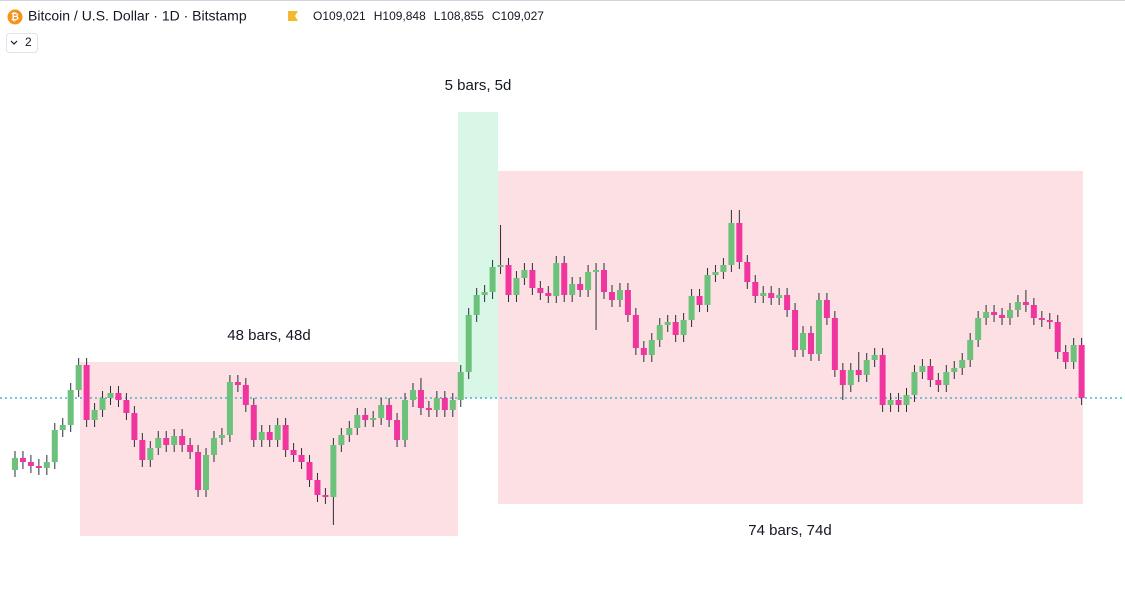 The image size is (1125, 601). Describe the element at coordinates (789, 530) in the screenshot. I see `range-label: 74 bars, 74d` at that location.